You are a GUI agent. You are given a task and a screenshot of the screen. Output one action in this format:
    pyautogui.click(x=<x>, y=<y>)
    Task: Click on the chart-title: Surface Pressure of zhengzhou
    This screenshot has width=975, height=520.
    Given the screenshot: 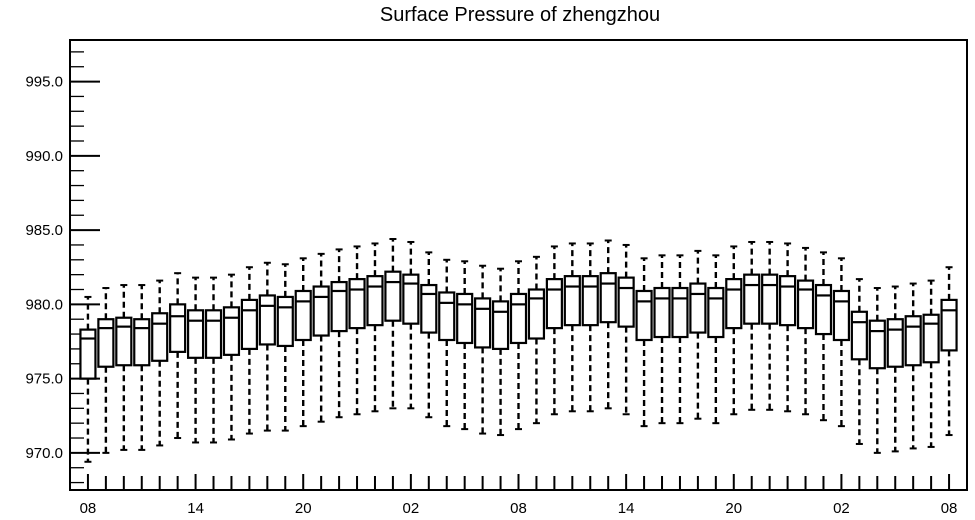 What is the action you would take?
    pyautogui.click(x=520, y=15)
    